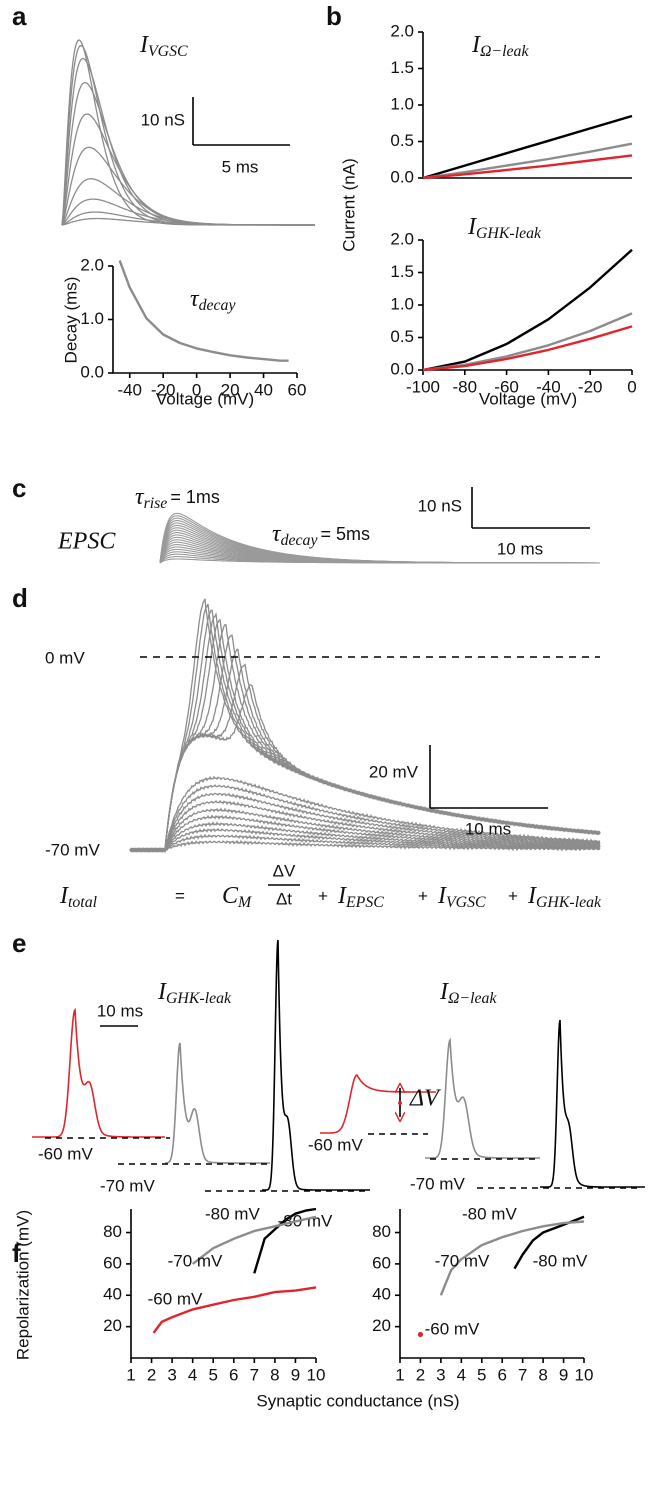 The image size is (650, 1485). I want to click on data-point, so click(420, 1334).